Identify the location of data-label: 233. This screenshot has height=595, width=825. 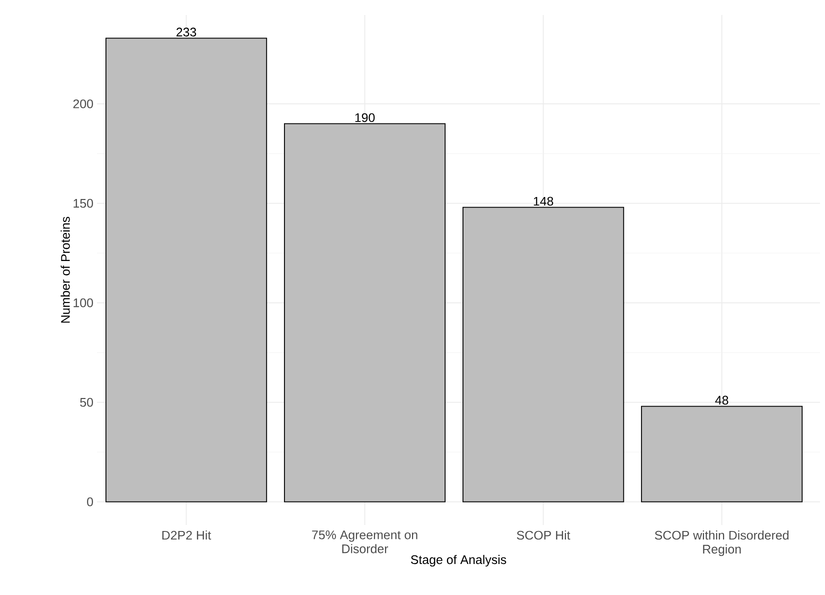
(186, 32).